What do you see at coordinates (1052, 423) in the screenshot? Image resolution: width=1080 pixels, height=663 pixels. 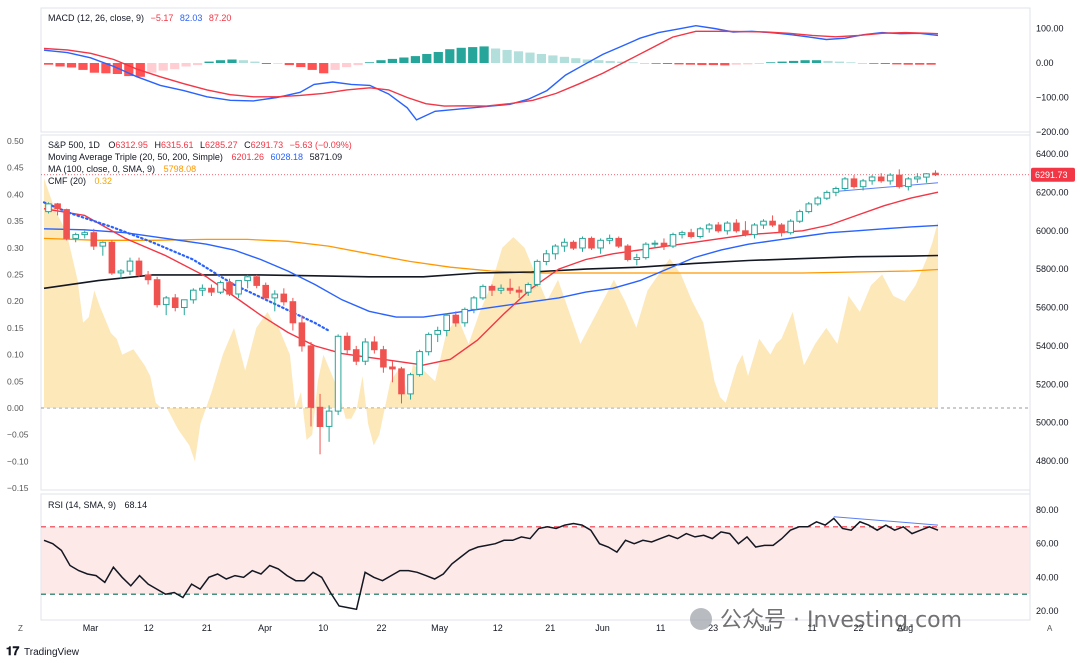 I see `price-tick-label: 5000.00` at bounding box center [1052, 423].